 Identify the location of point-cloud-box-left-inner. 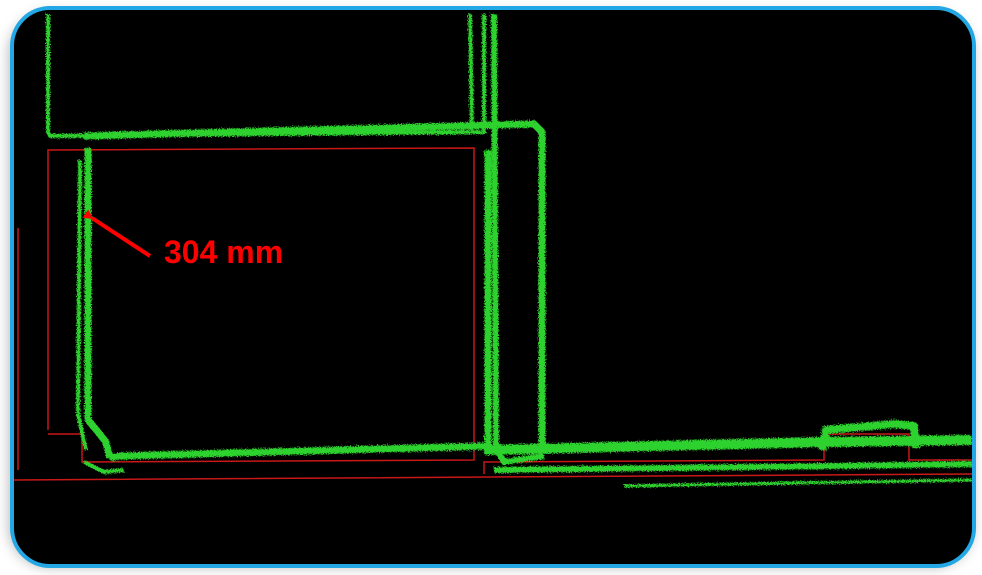
(82, 305).